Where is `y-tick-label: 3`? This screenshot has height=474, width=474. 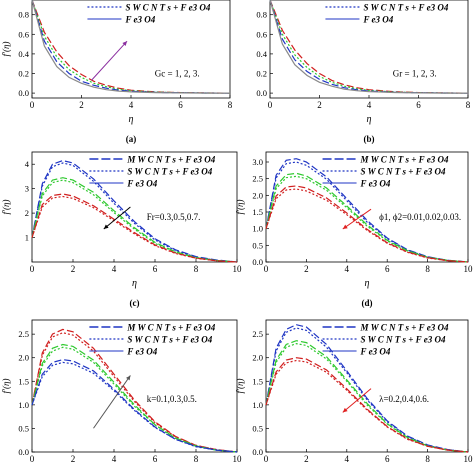 y-tick-label: 3 is located at coordinates (27, 189).